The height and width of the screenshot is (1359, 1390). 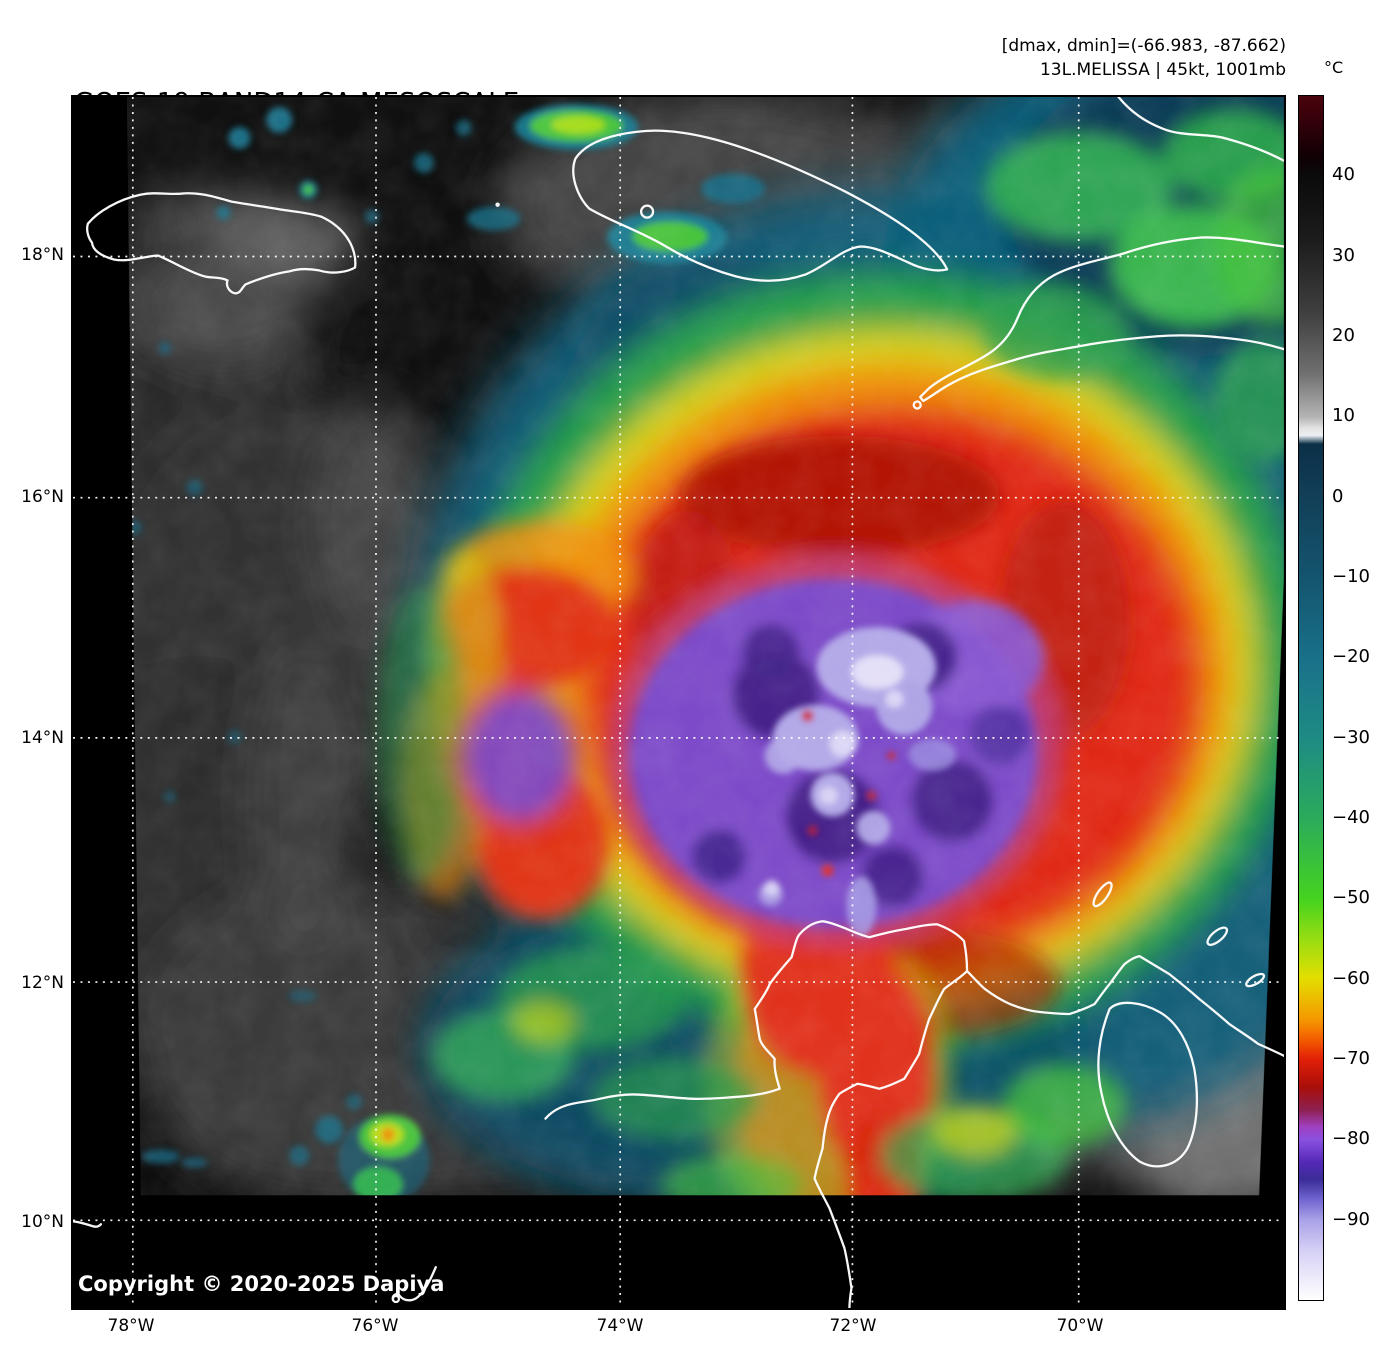 What do you see at coordinates (620, 1326) in the screenshot?
I see `lon-label-74w: 74°W` at bounding box center [620, 1326].